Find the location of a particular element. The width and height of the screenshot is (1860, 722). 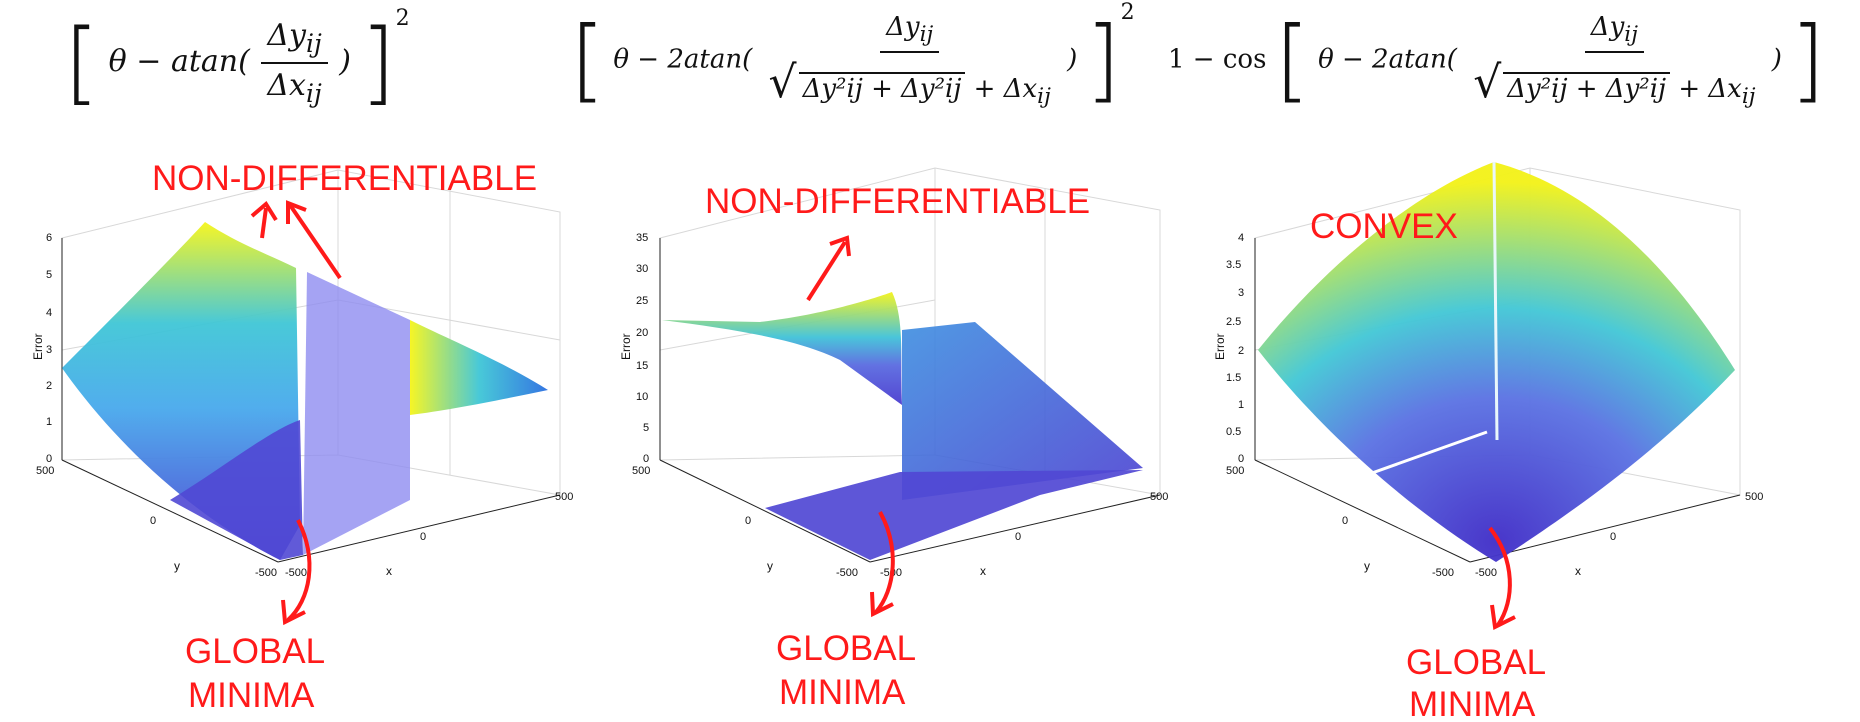

plot1-xtick-0: -500 is located at coordinates (296, 573).